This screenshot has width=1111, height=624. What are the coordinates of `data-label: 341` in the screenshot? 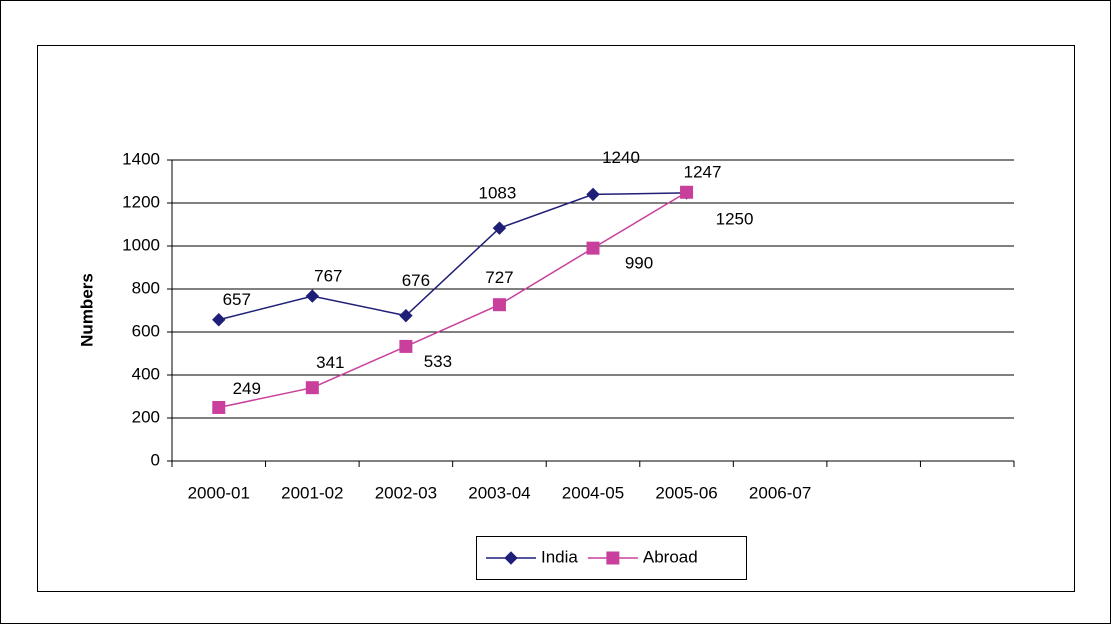 It's located at (330, 362).